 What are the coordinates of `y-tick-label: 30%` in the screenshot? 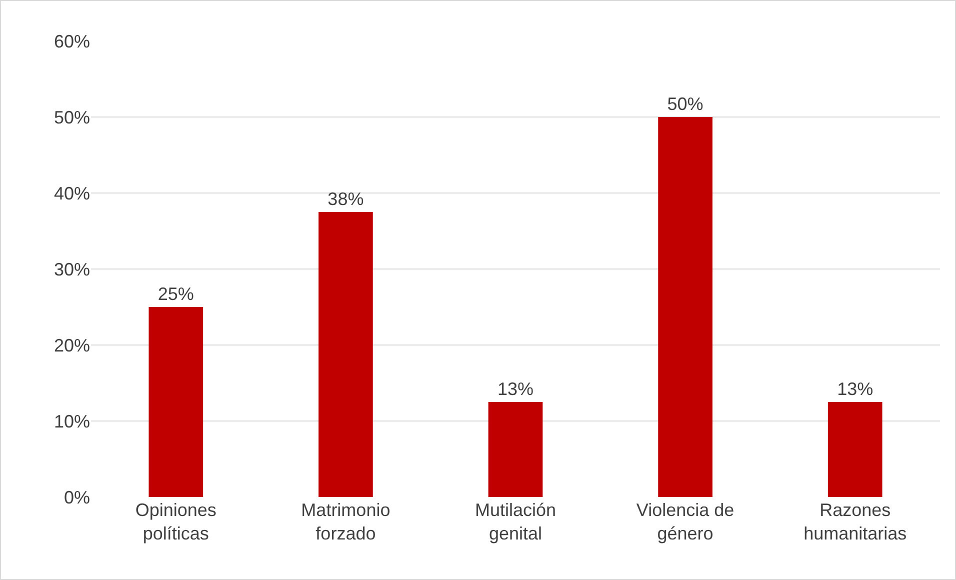 It's located at (72, 269).